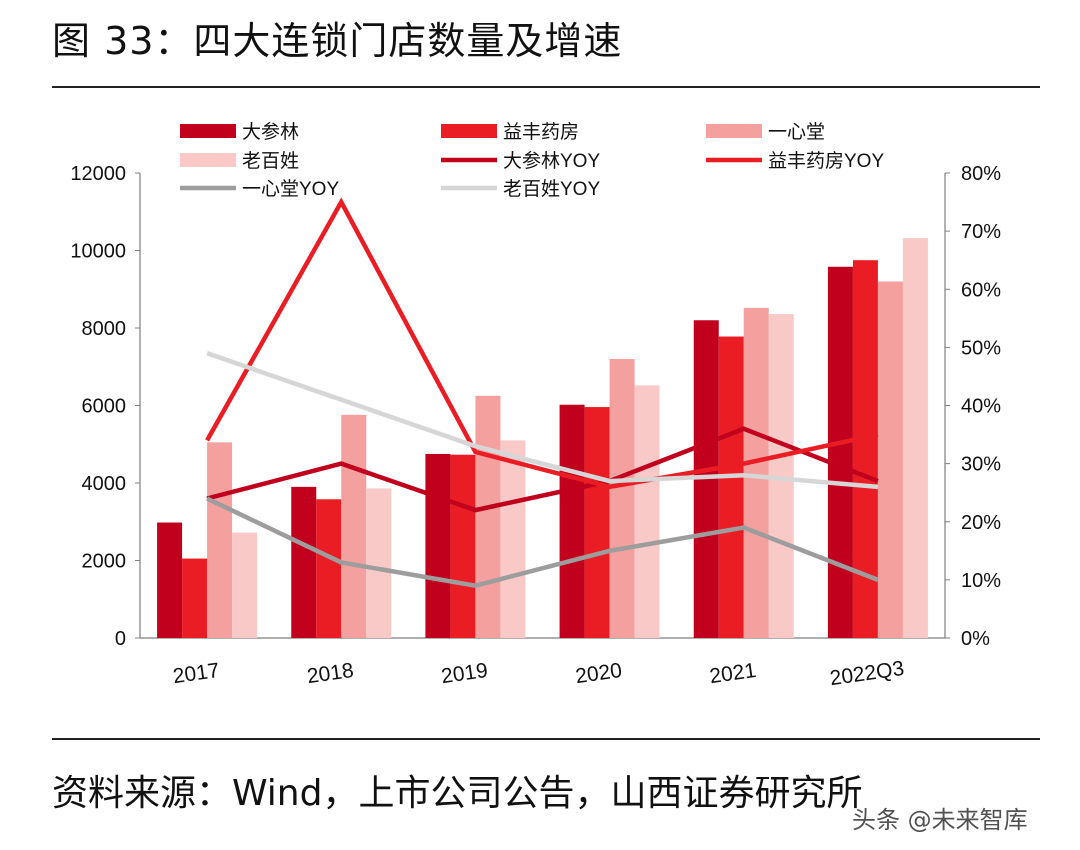 This screenshot has width=1080, height=850. What do you see at coordinates (208, 160) in the screenshot?
I see `legend-swatch-老百姓` at bounding box center [208, 160].